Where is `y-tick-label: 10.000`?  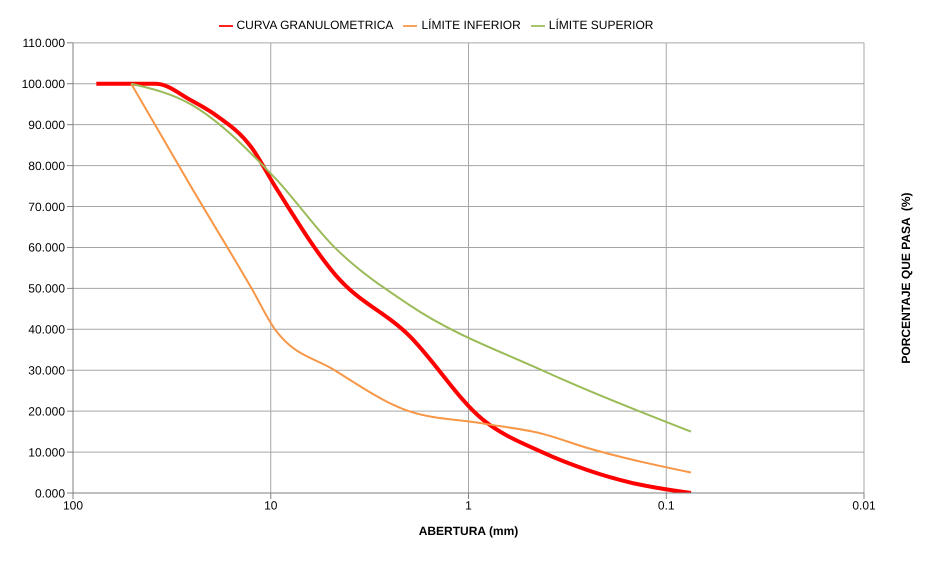 y-tick-label: 10.000 is located at coordinates (47, 452).